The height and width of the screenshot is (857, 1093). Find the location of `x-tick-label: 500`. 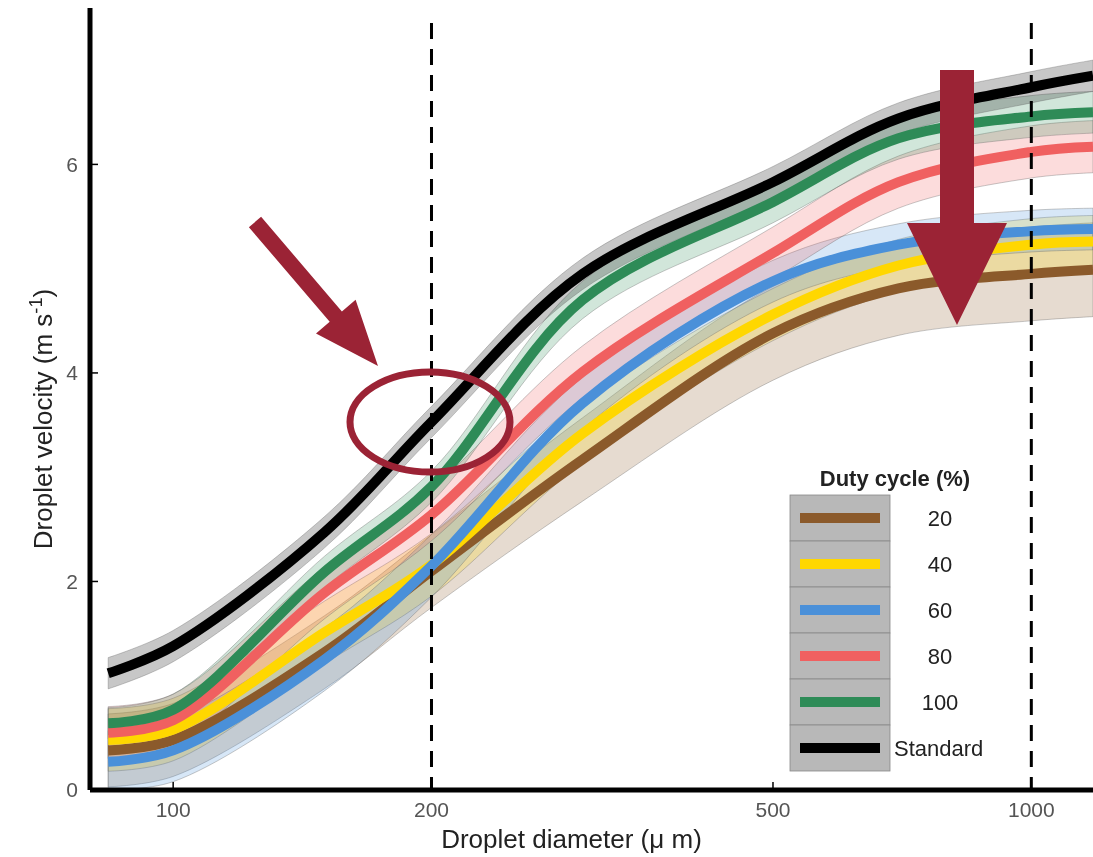

x-tick-label: 500 is located at coordinates (773, 809).